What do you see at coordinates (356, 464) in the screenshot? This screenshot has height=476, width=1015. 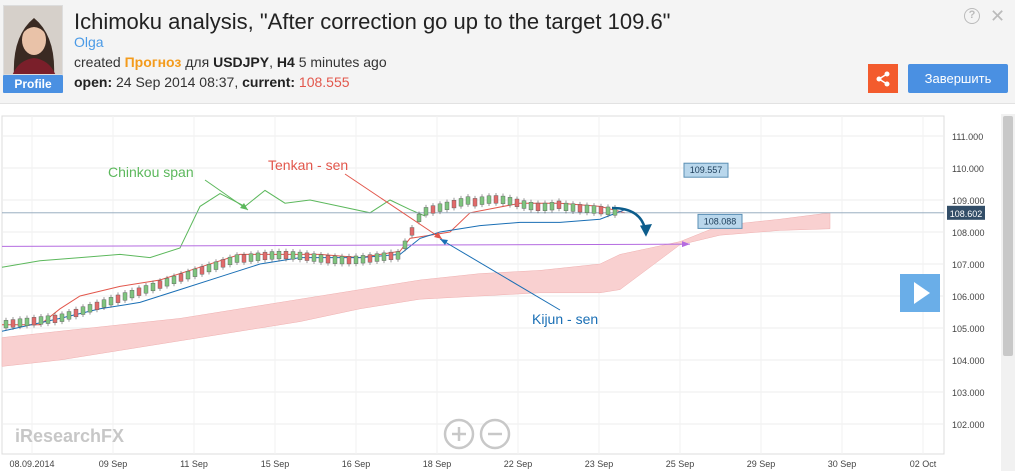 I see `x-tick-label: 16 Sep` at bounding box center [356, 464].